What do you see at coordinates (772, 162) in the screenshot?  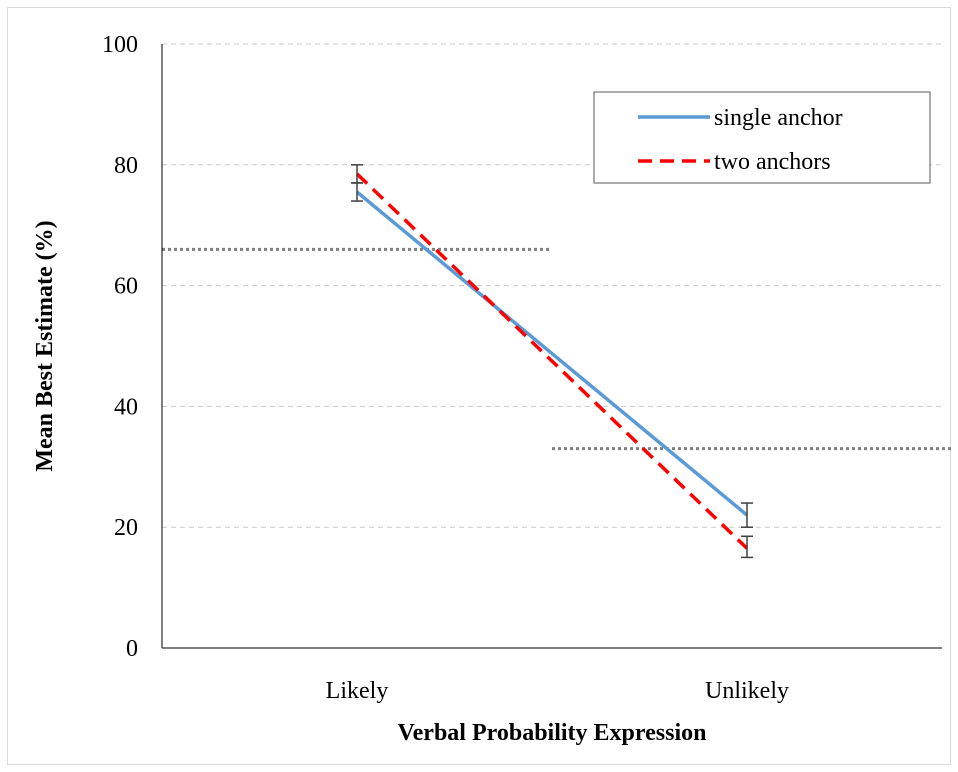 I see `legend-label-two-anchors: two anchors` at bounding box center [772, 162].